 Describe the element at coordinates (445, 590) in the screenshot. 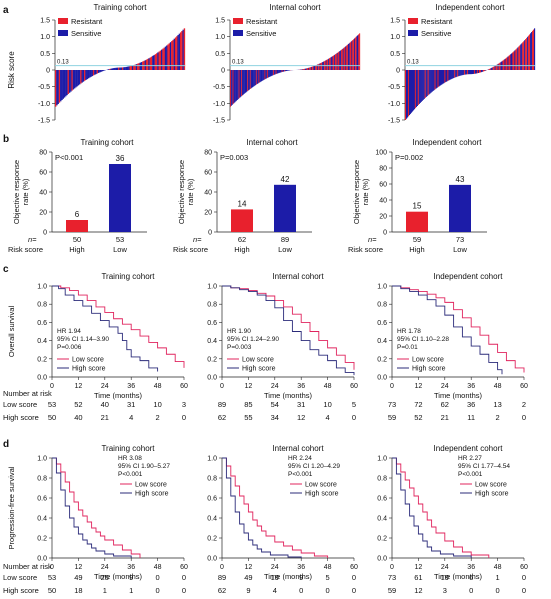

I see `nar-value: 3` at that location.